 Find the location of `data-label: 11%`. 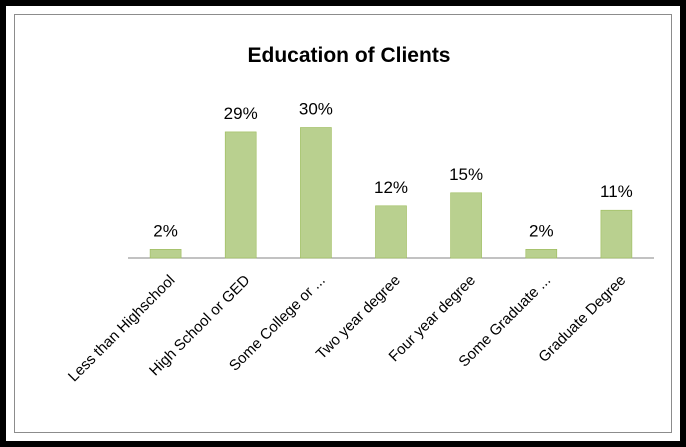

data-label: 11% is located at coordinates (616, 191).